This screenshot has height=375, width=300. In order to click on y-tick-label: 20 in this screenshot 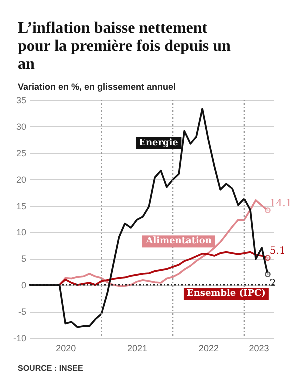, I will do `click(21, 179)`.